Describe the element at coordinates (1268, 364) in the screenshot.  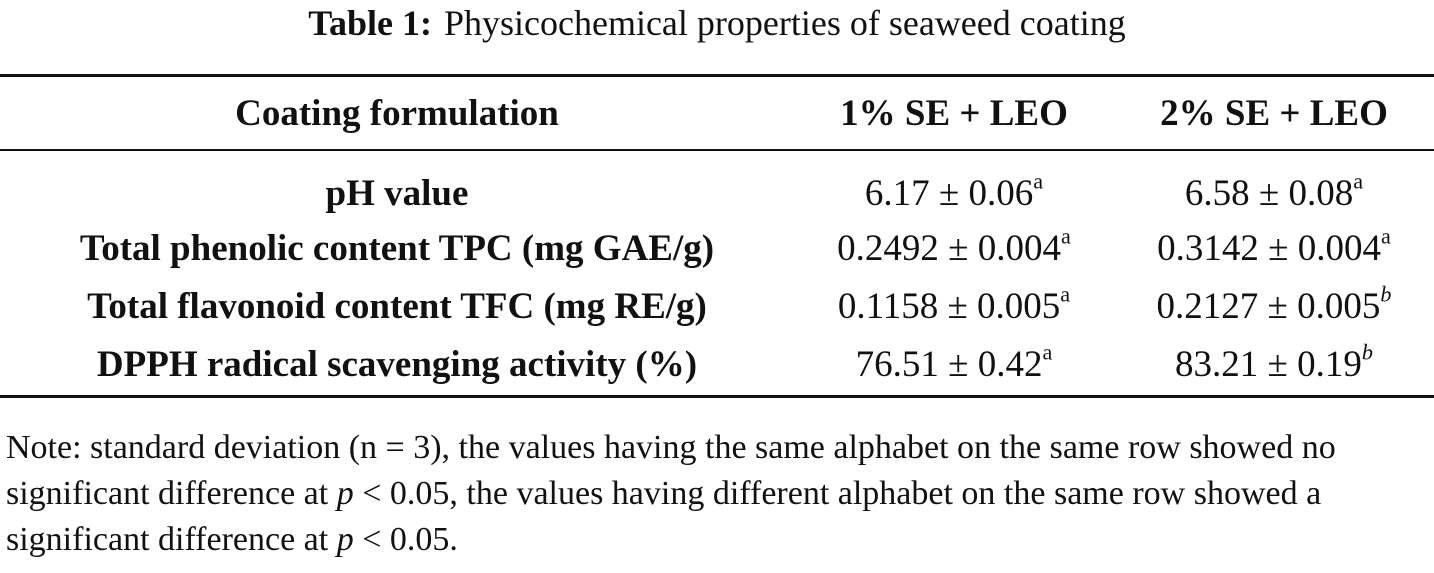
I see `cell-value: 83.21 ± 0.19` at that location.